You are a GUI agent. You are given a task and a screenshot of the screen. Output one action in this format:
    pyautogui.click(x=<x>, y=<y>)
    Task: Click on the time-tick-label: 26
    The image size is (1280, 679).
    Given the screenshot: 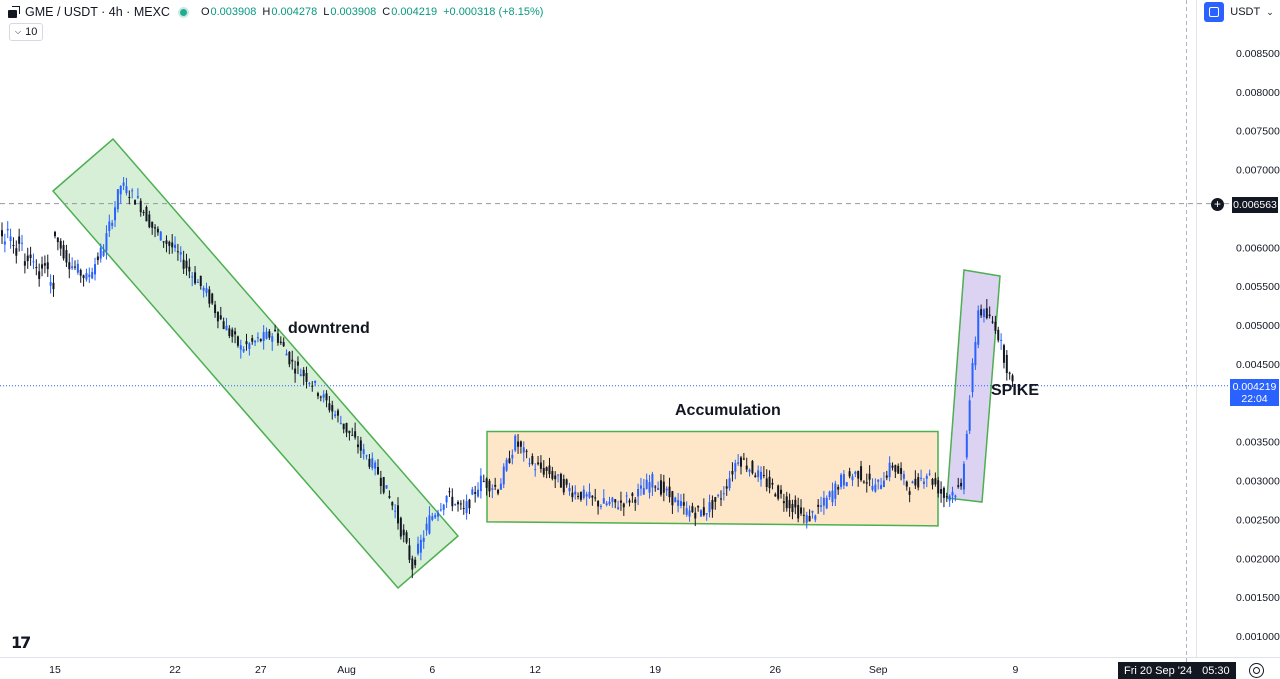 What is the action you would take?
    pyautogui.click(x=775, y=670)
    